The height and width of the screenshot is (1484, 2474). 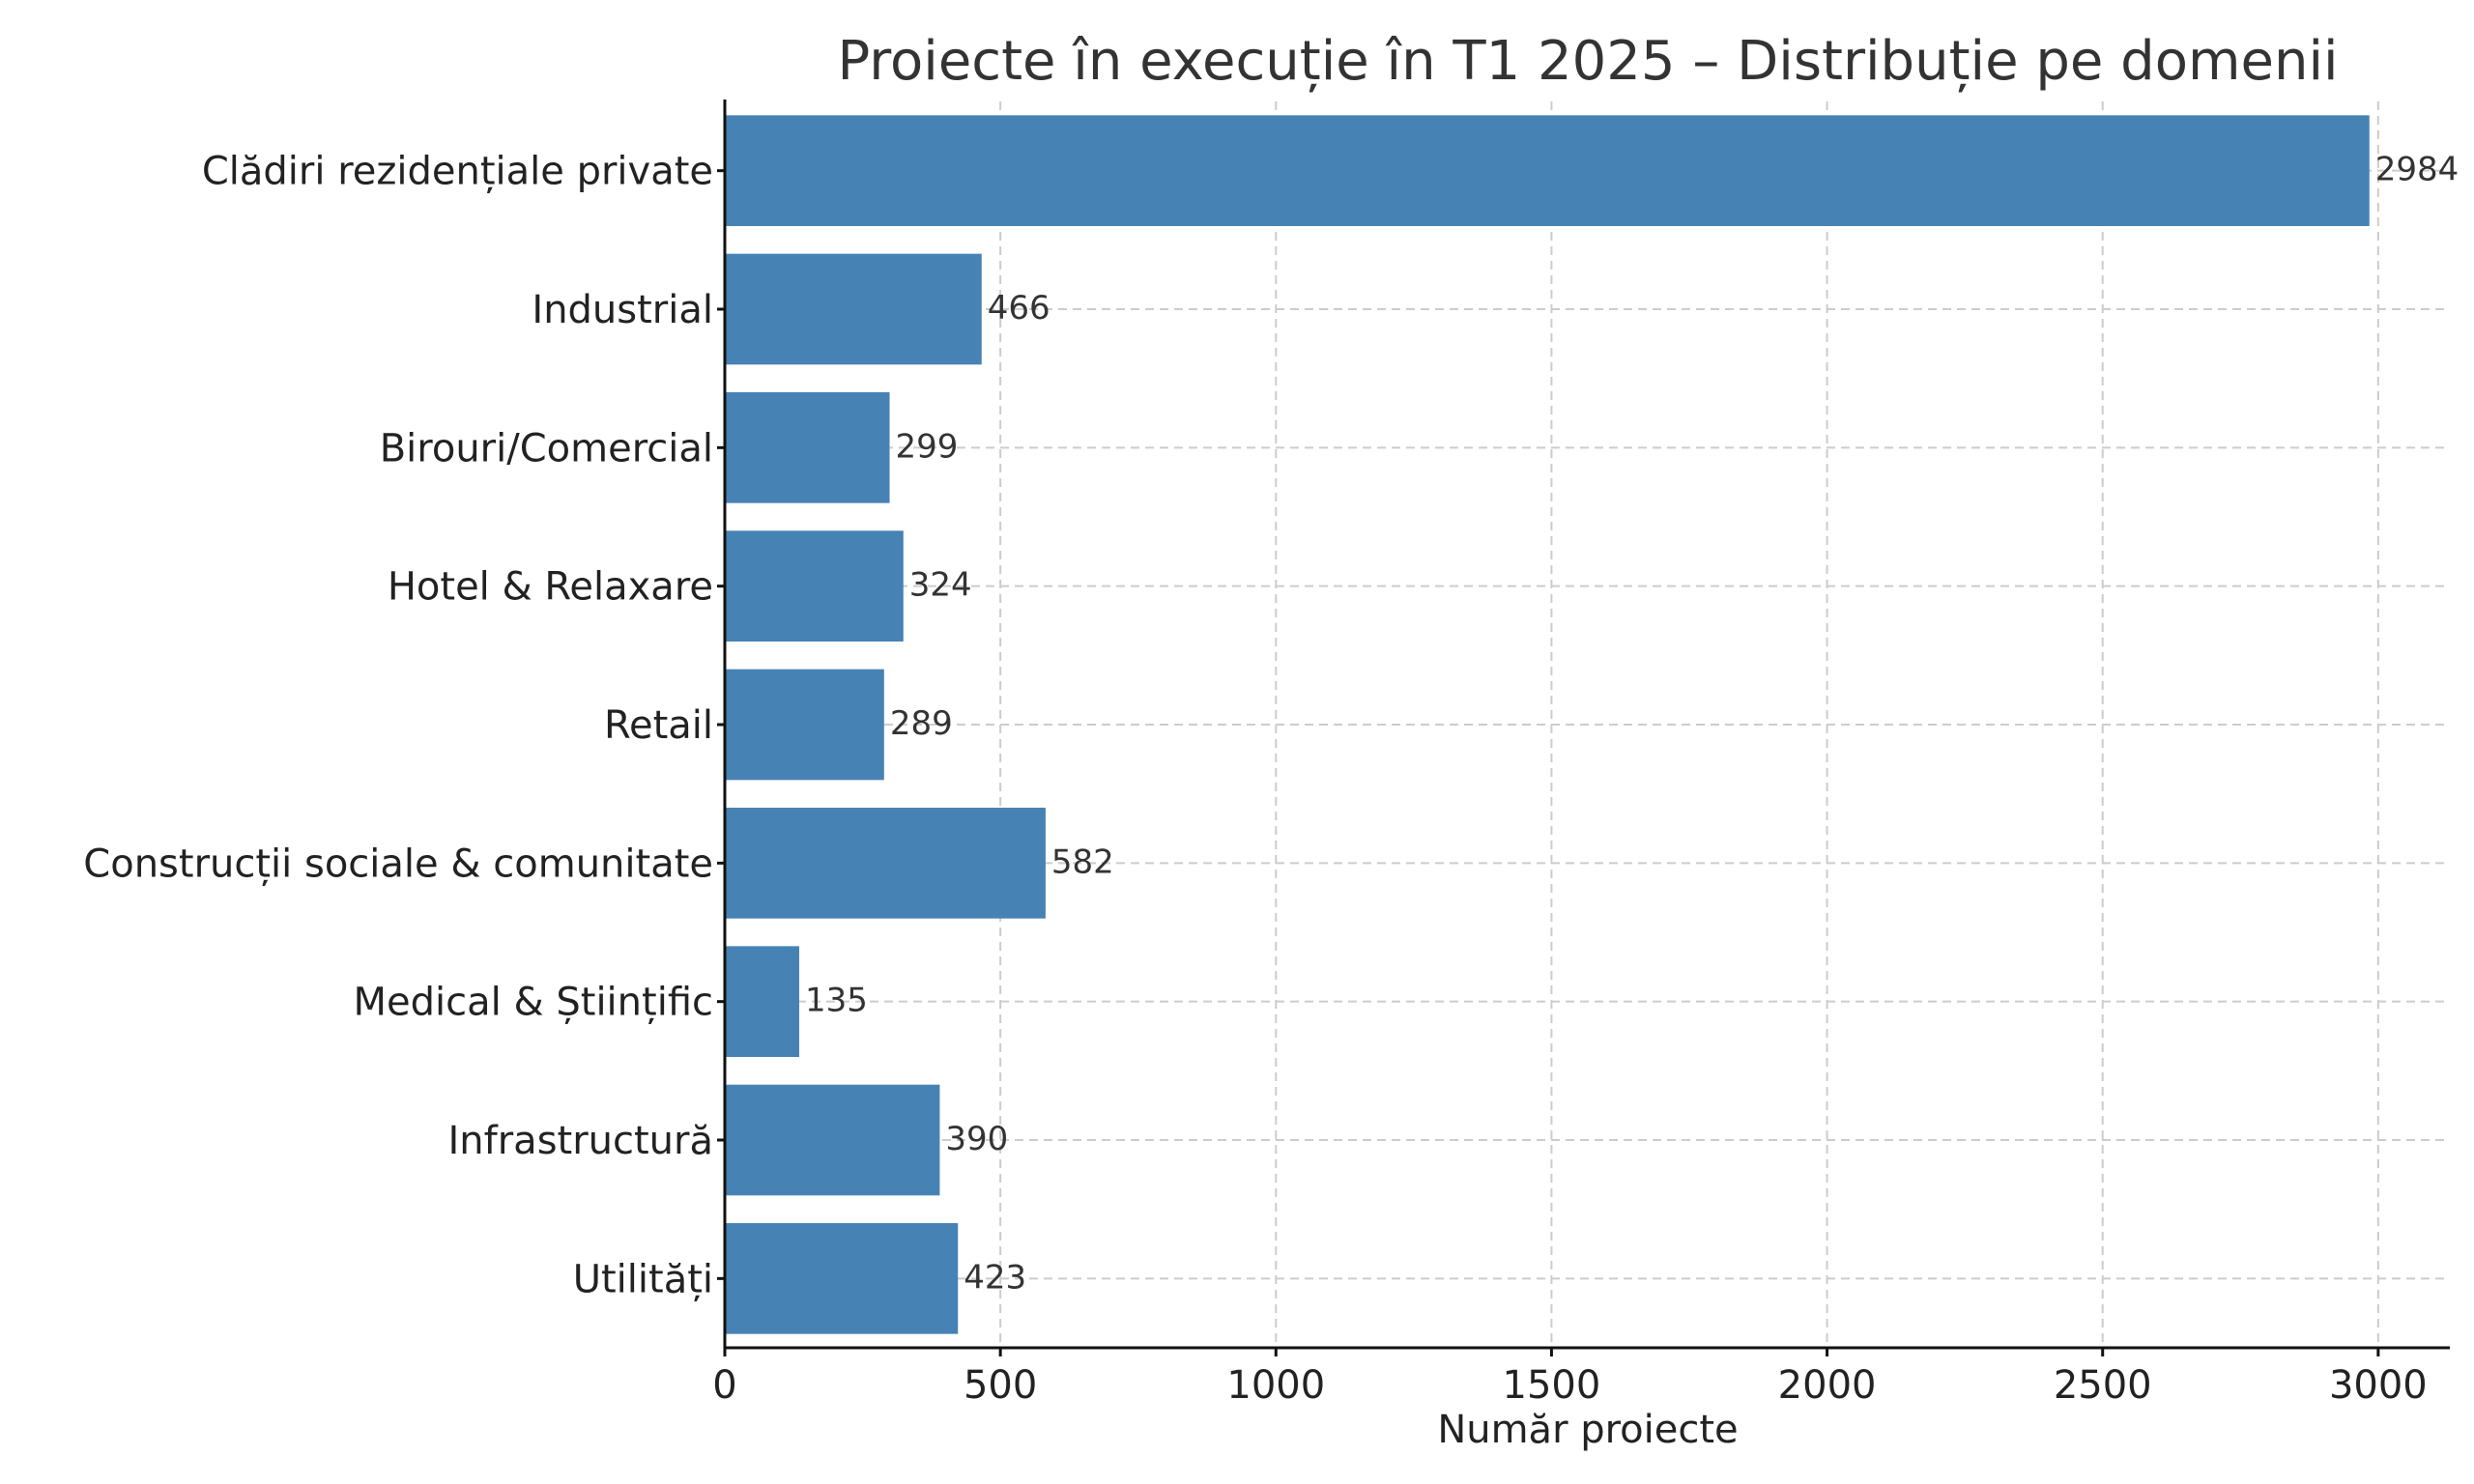 I want to click on category-label: Industrial, so click(x=622, y=310).